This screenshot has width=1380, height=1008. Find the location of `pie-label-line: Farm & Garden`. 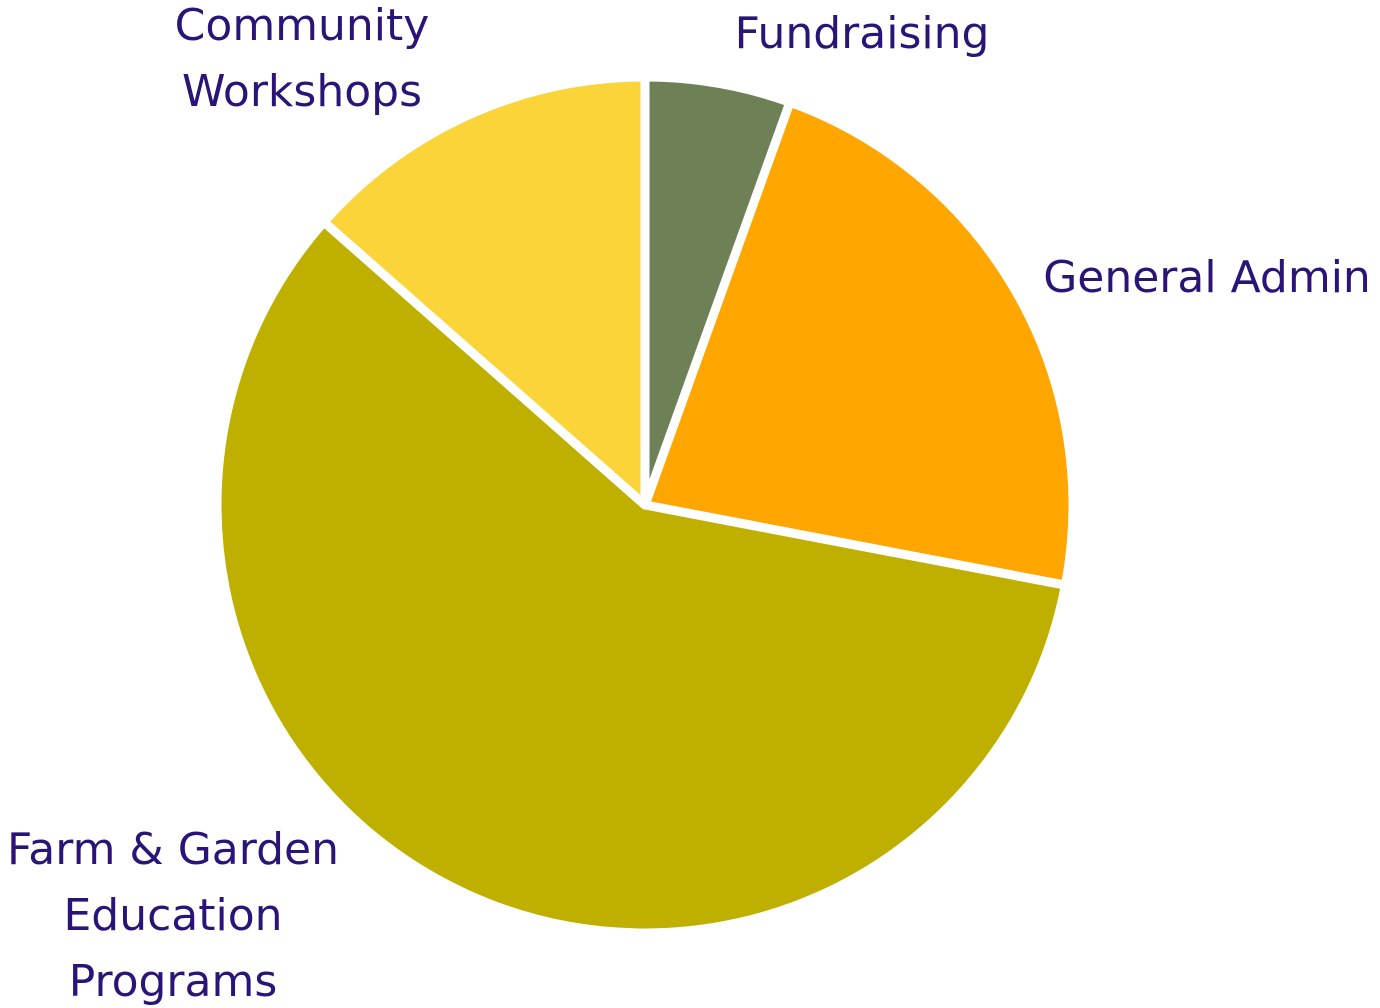

pie-label-line: Farm & Garden is located at coordinates (173, 849).